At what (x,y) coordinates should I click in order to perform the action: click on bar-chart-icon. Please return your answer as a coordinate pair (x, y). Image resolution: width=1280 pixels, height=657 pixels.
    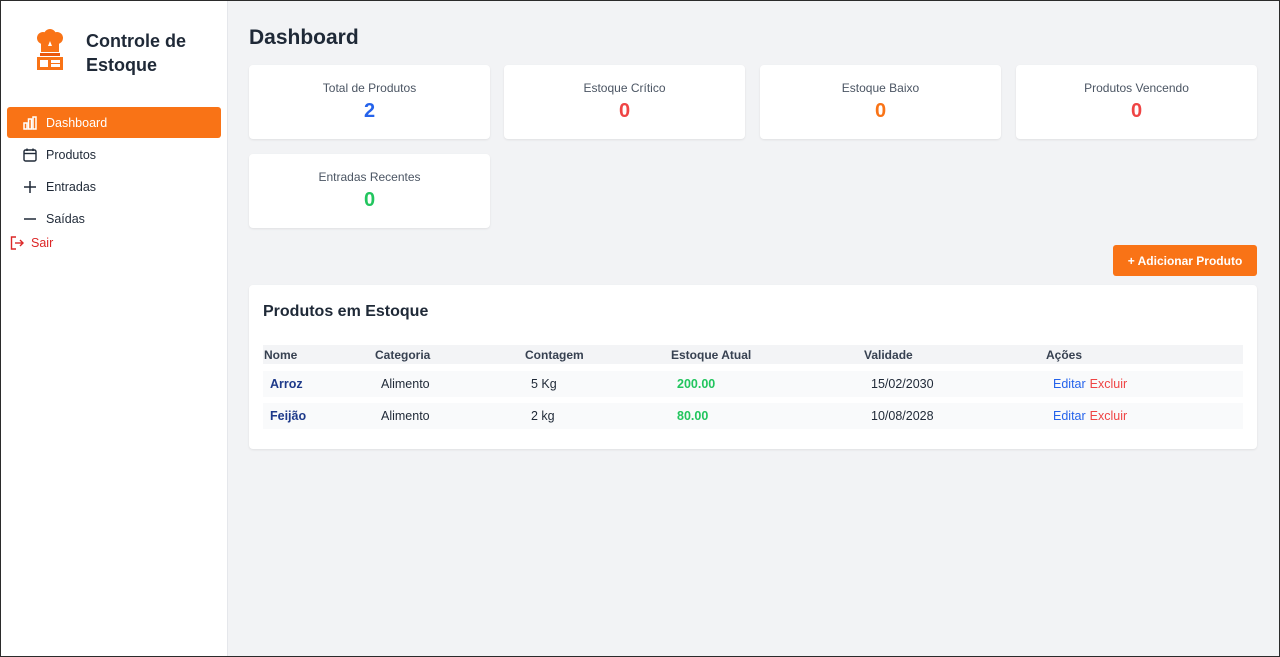
    Looking at the image, I should click on (30, 123).